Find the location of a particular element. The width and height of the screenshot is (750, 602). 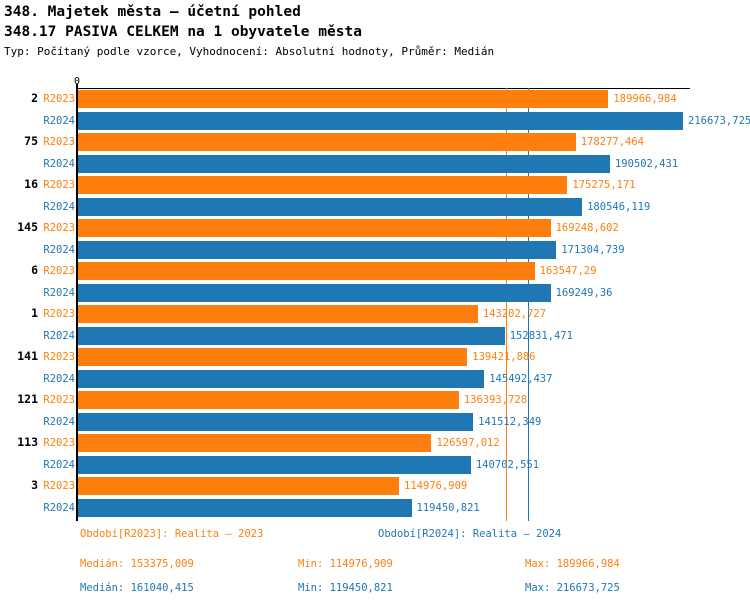

bar-value-r2023: 139421,886 is located at coordinates (504, 357).